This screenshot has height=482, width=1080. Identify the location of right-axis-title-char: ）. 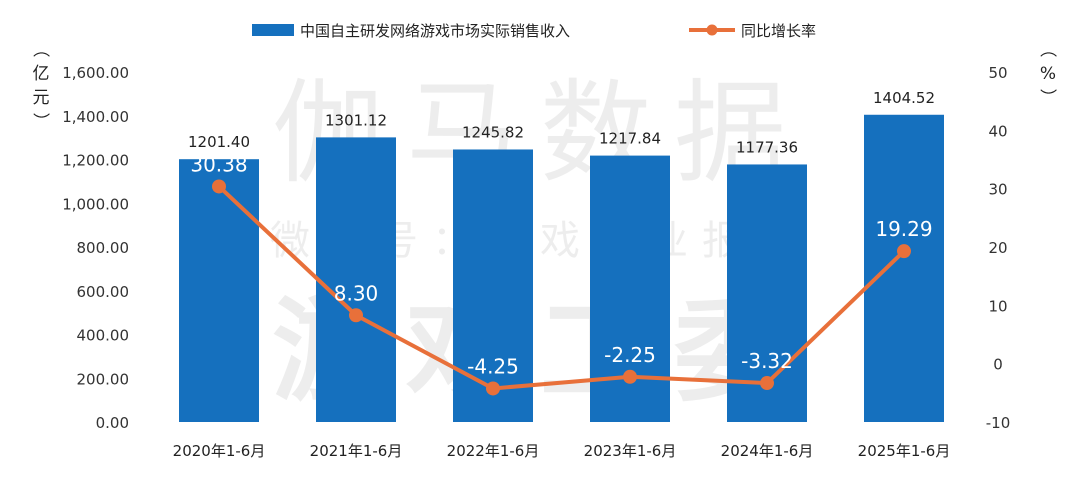
(1047, 97).